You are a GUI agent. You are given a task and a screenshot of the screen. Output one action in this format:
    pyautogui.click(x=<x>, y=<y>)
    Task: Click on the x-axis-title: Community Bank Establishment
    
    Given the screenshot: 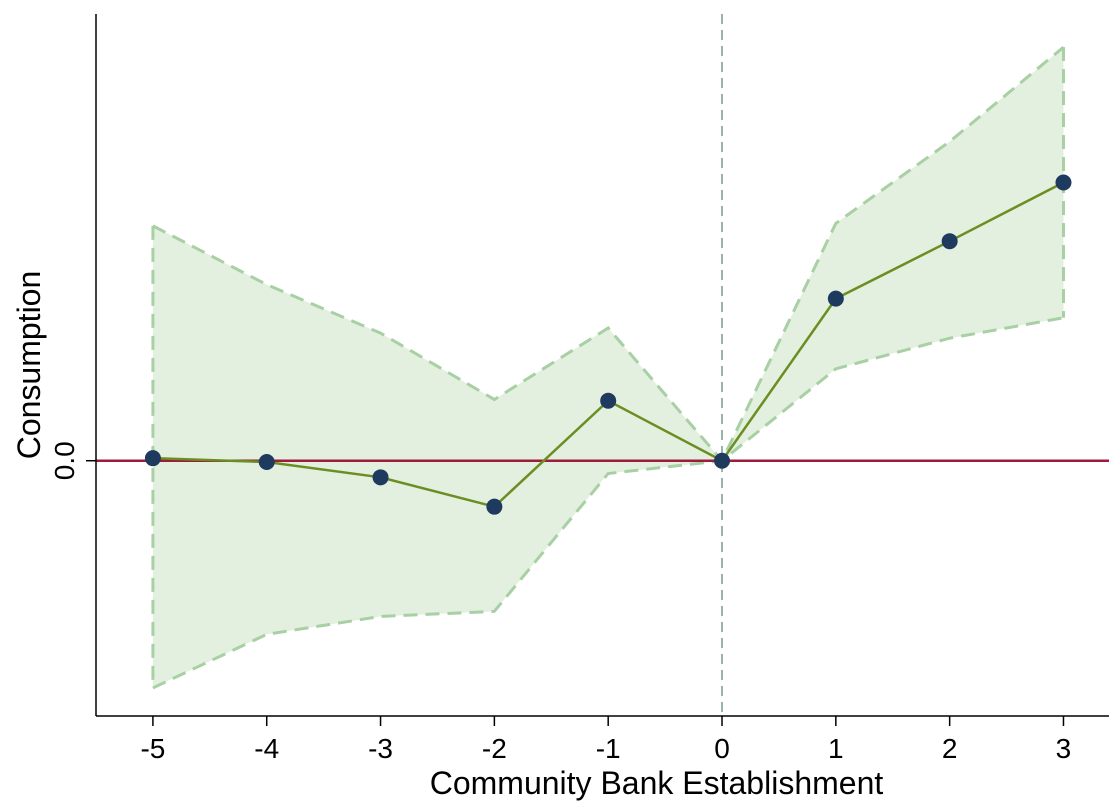 What is the action you would take?
    pyautogui.click(x=657, y=783)
    